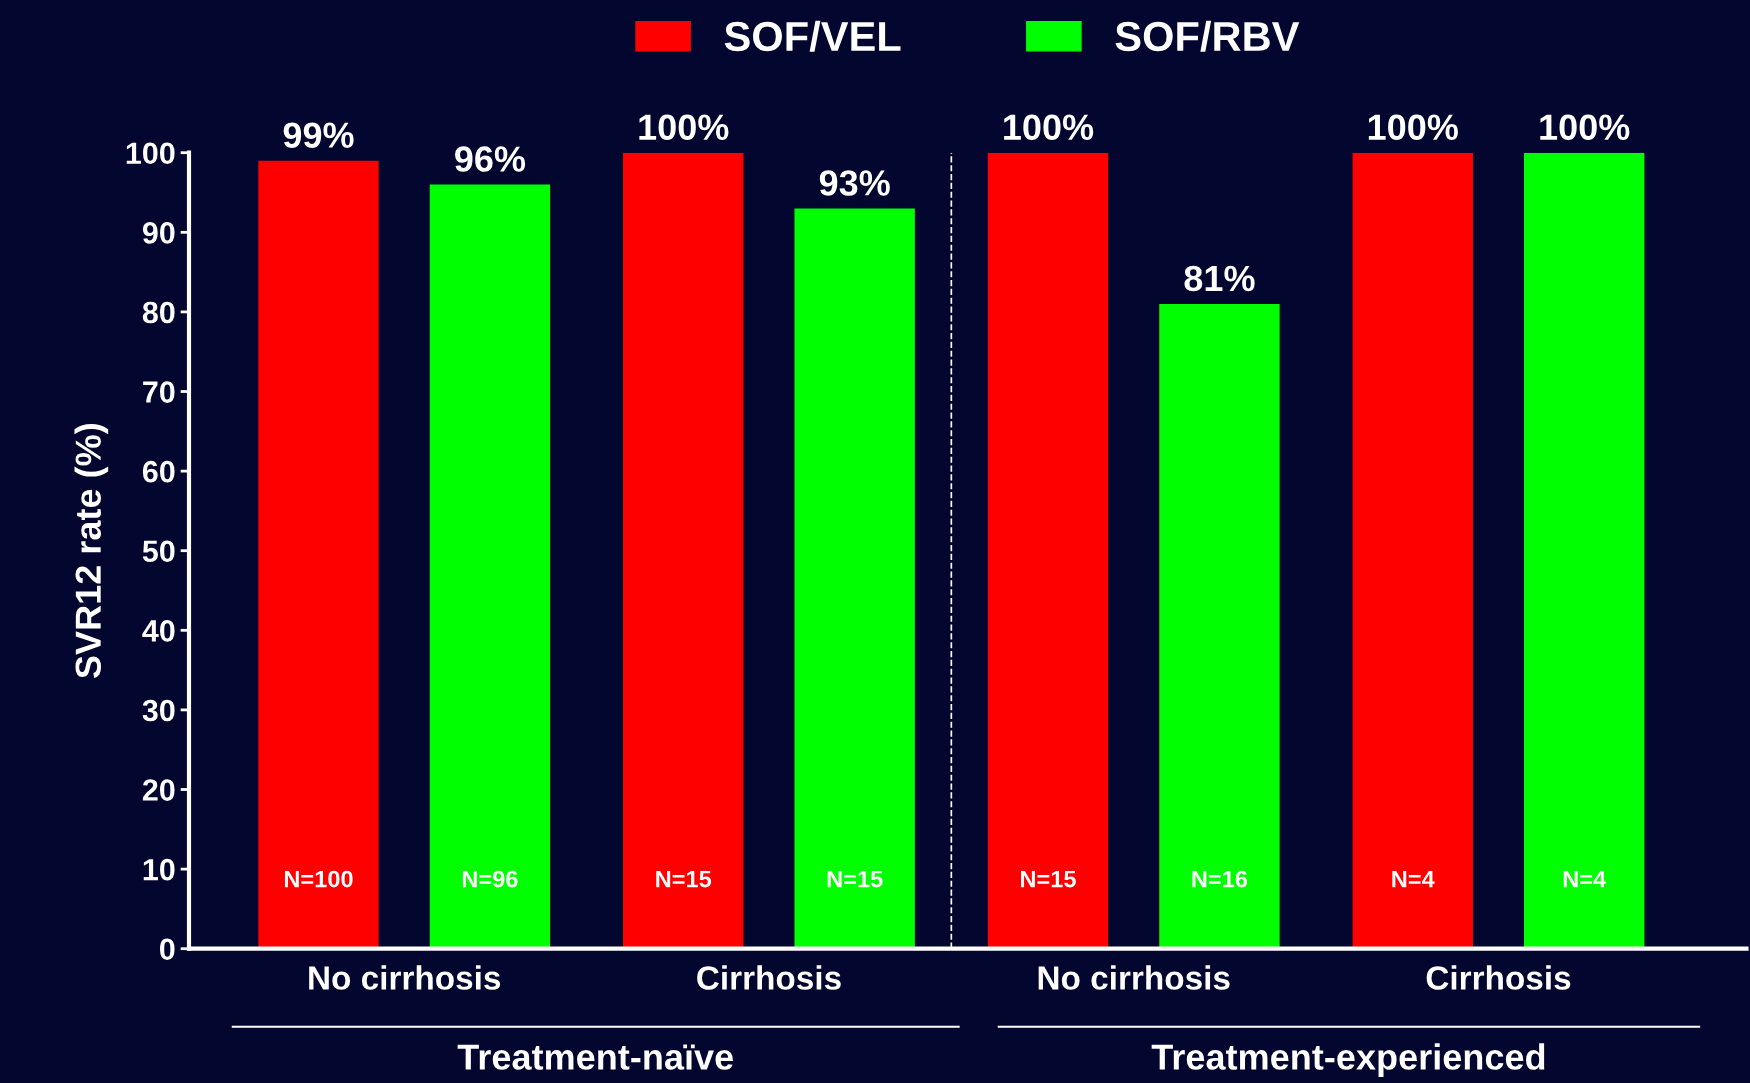  Describe the element at coordinates (91, 551) in the screenshot. I see `y-axis-title: SVR12 rate (%)` at that location.